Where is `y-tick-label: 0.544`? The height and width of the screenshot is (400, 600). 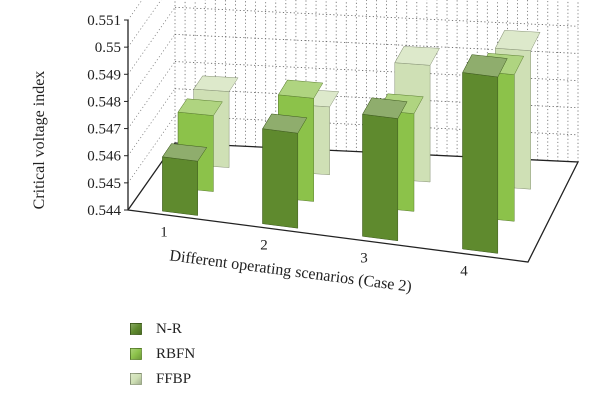 y-tick-label: 0.544 is located at coordinates (104, 211).